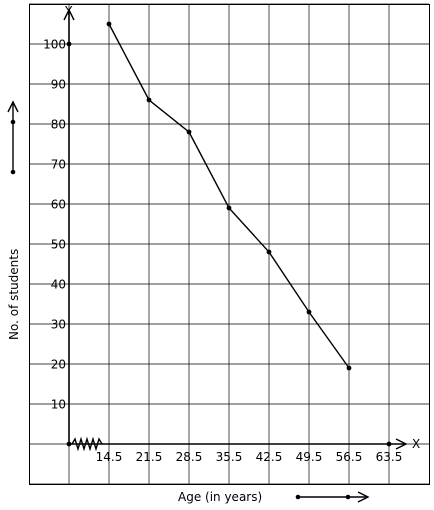  I want to click on x-axis-letter: X, so click(416, 444).